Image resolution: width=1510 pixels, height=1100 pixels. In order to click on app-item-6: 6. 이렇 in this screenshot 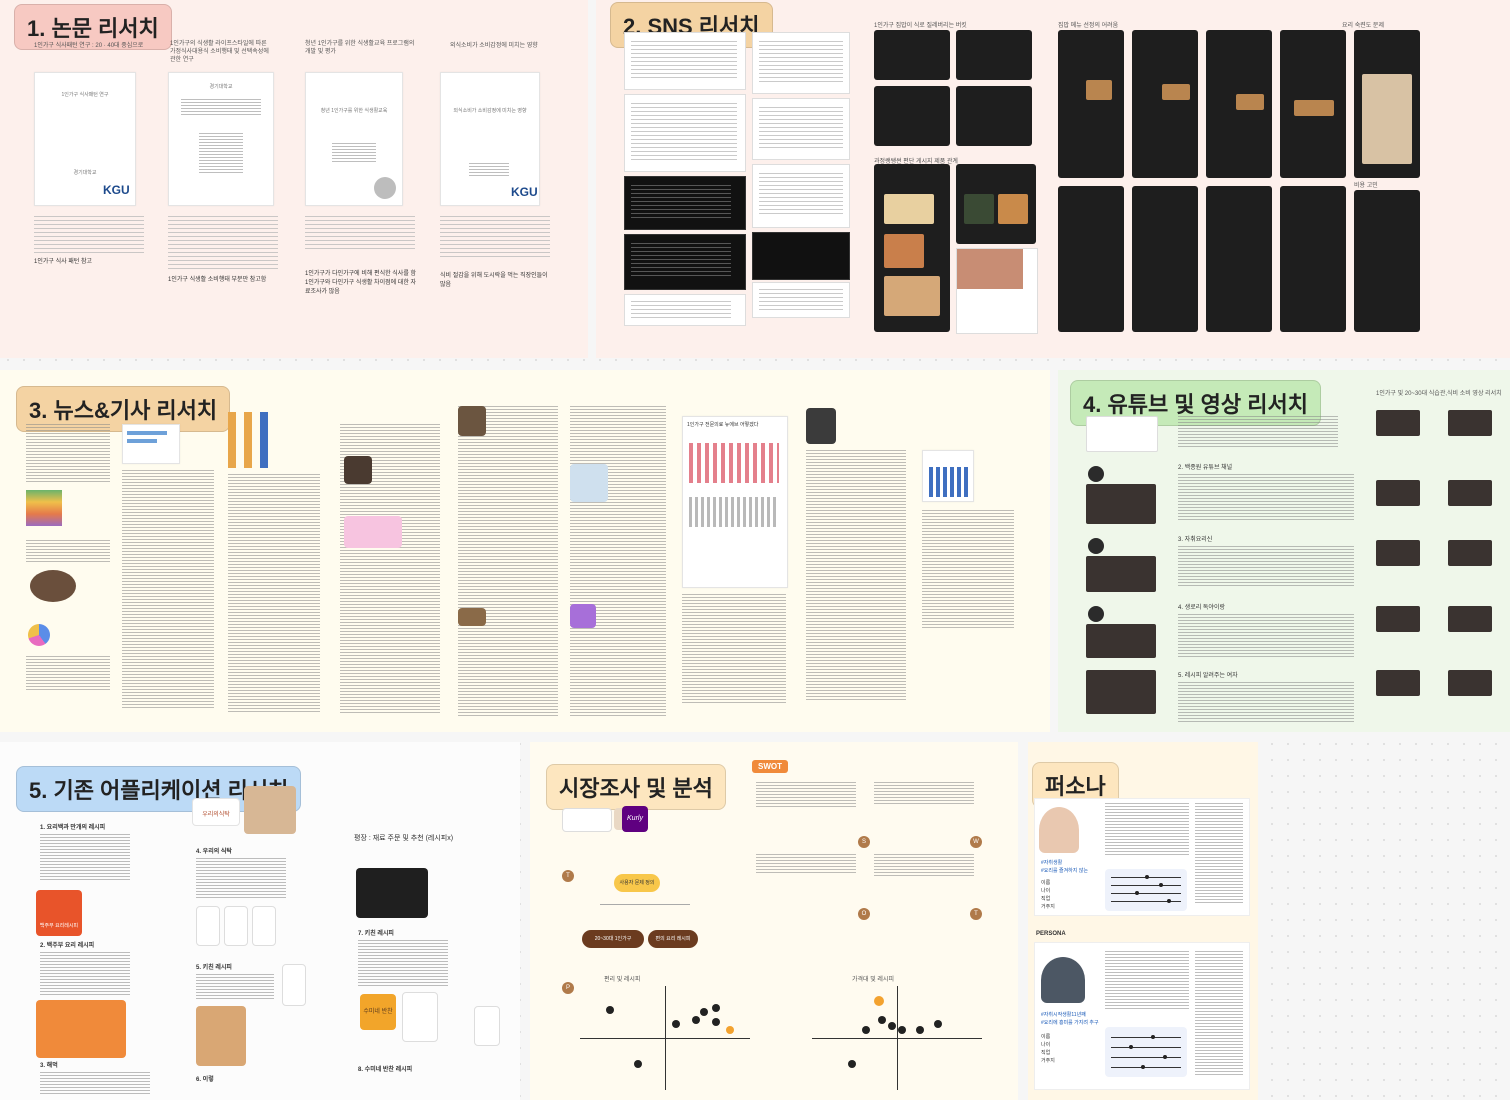, I will do `click(205, 1080)`.